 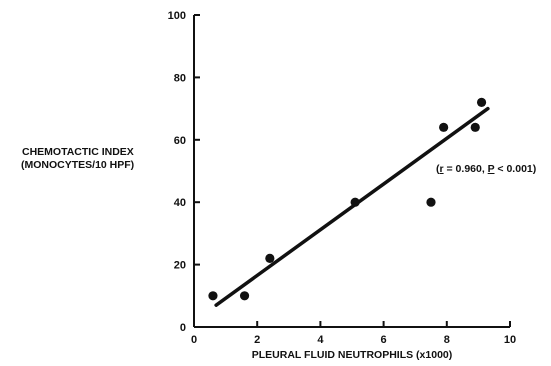 I want to click on x-axis-label: PLEURAL FLUID NEUTROPHILS (x1000), so click(x=352, y=355).